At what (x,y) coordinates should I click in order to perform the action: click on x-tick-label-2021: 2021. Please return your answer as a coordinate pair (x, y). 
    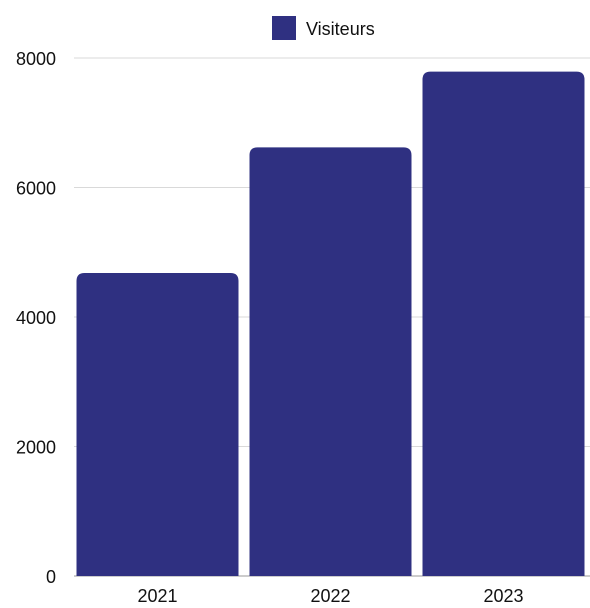
    Looking at the image, I should click on (157, 594).